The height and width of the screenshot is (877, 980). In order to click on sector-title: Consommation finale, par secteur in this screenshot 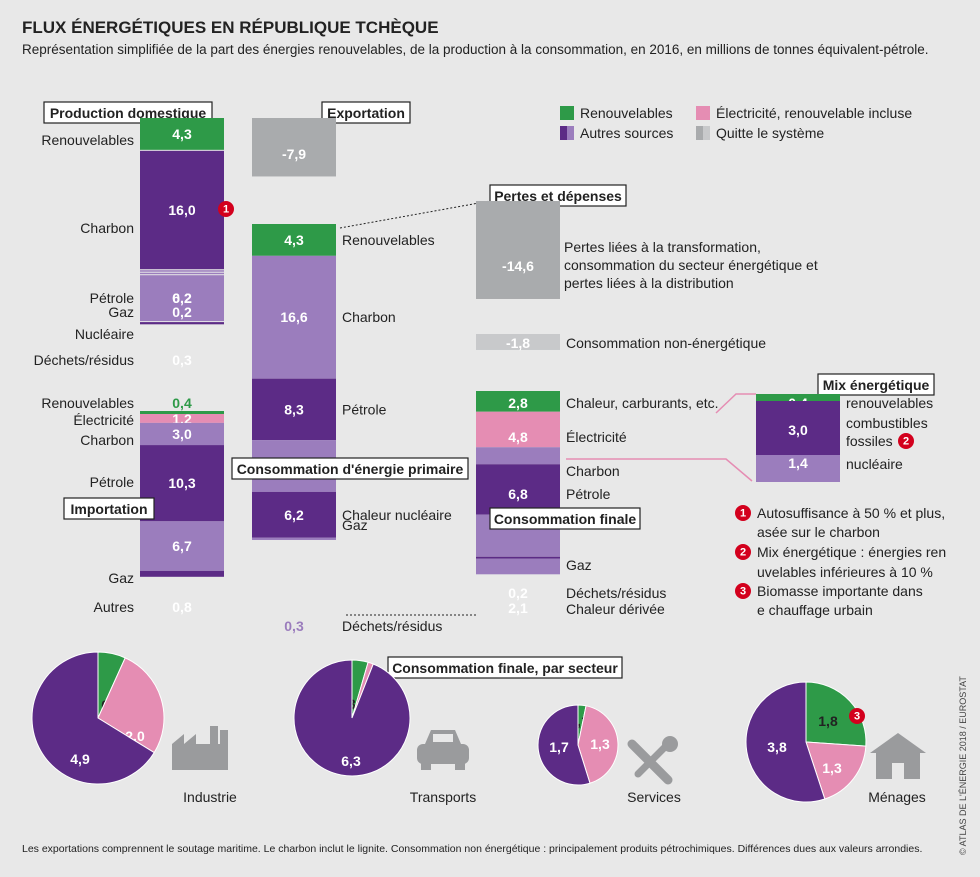, I will do `click(505, 668)`.